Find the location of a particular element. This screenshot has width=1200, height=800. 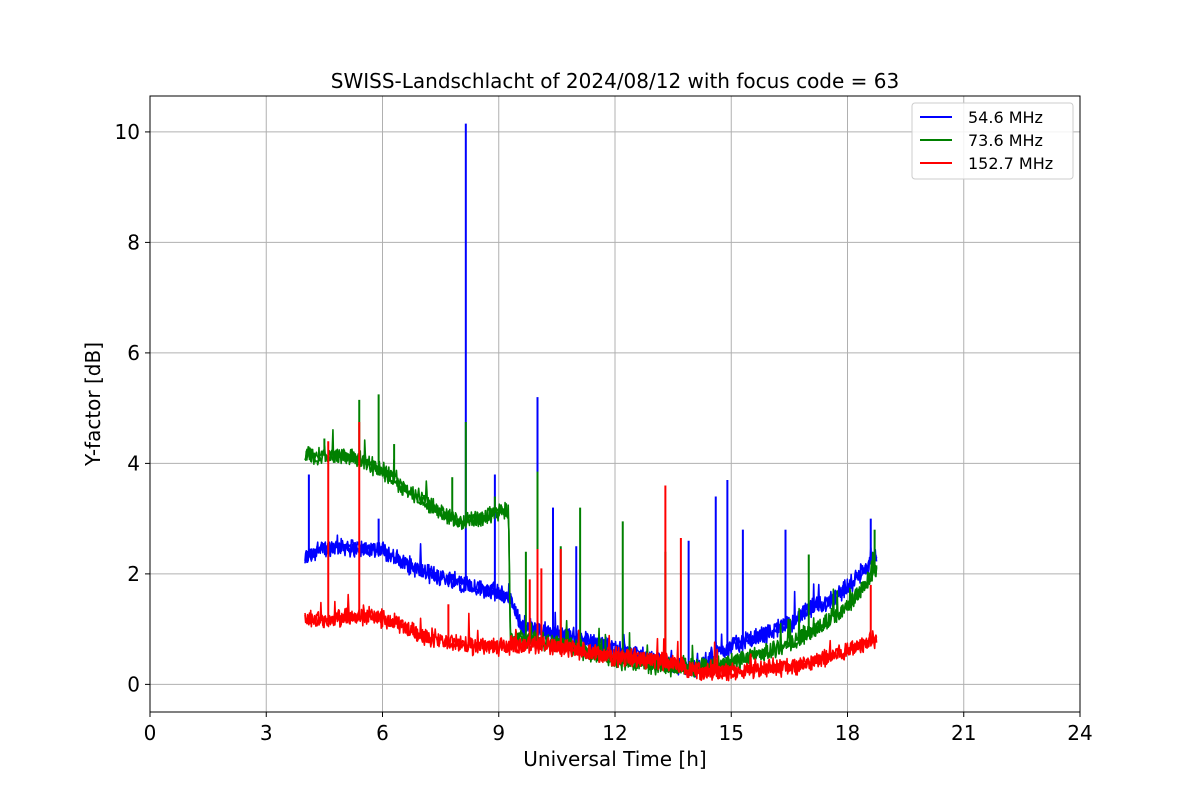

legend-label: 152.7 MHz is located at coordinates (1010, 163).